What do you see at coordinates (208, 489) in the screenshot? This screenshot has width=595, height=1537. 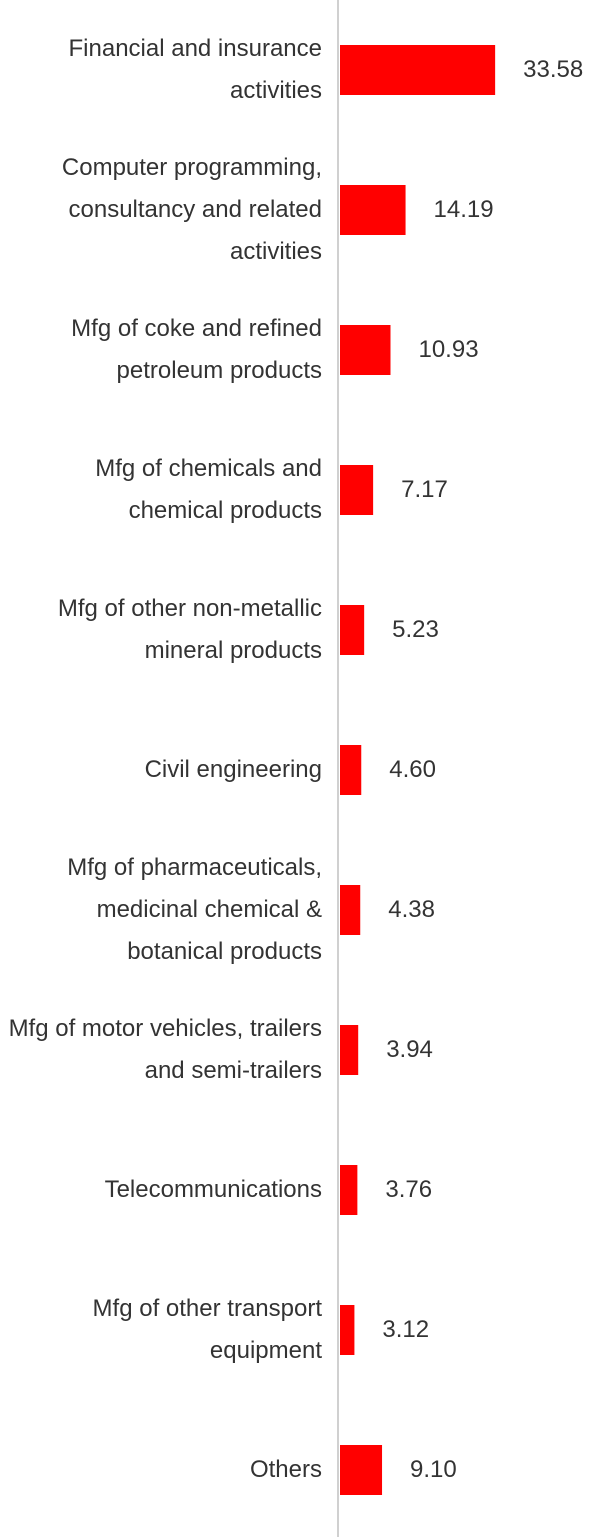 I see `category-label: Mfg of chemicals and chemical products` at bounding box center [208, 489].